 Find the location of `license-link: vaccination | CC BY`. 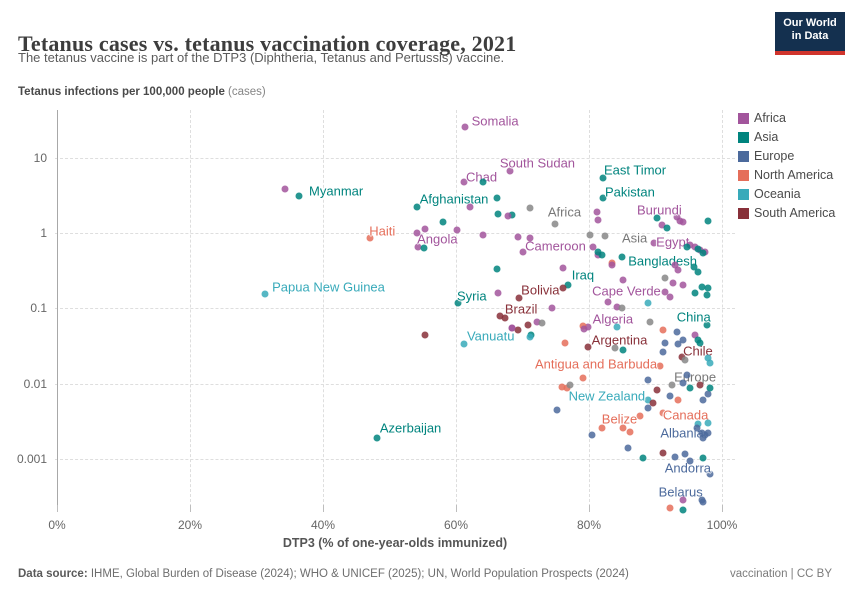

license-link: vaccination | CC BY is located at coordinates (780, 574).